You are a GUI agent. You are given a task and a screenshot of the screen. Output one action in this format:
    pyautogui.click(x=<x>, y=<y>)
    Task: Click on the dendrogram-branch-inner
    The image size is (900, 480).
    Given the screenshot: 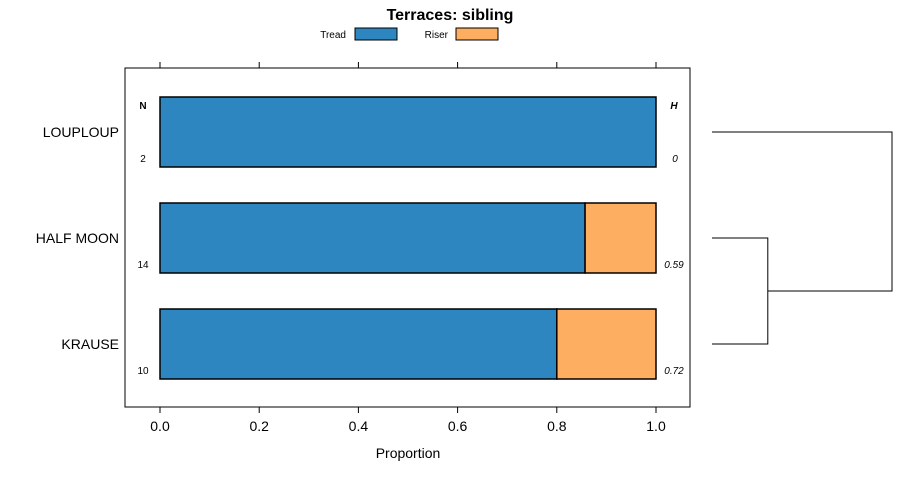 What is the action you would take?
    pyautogui.click(x=740, y=291)
    